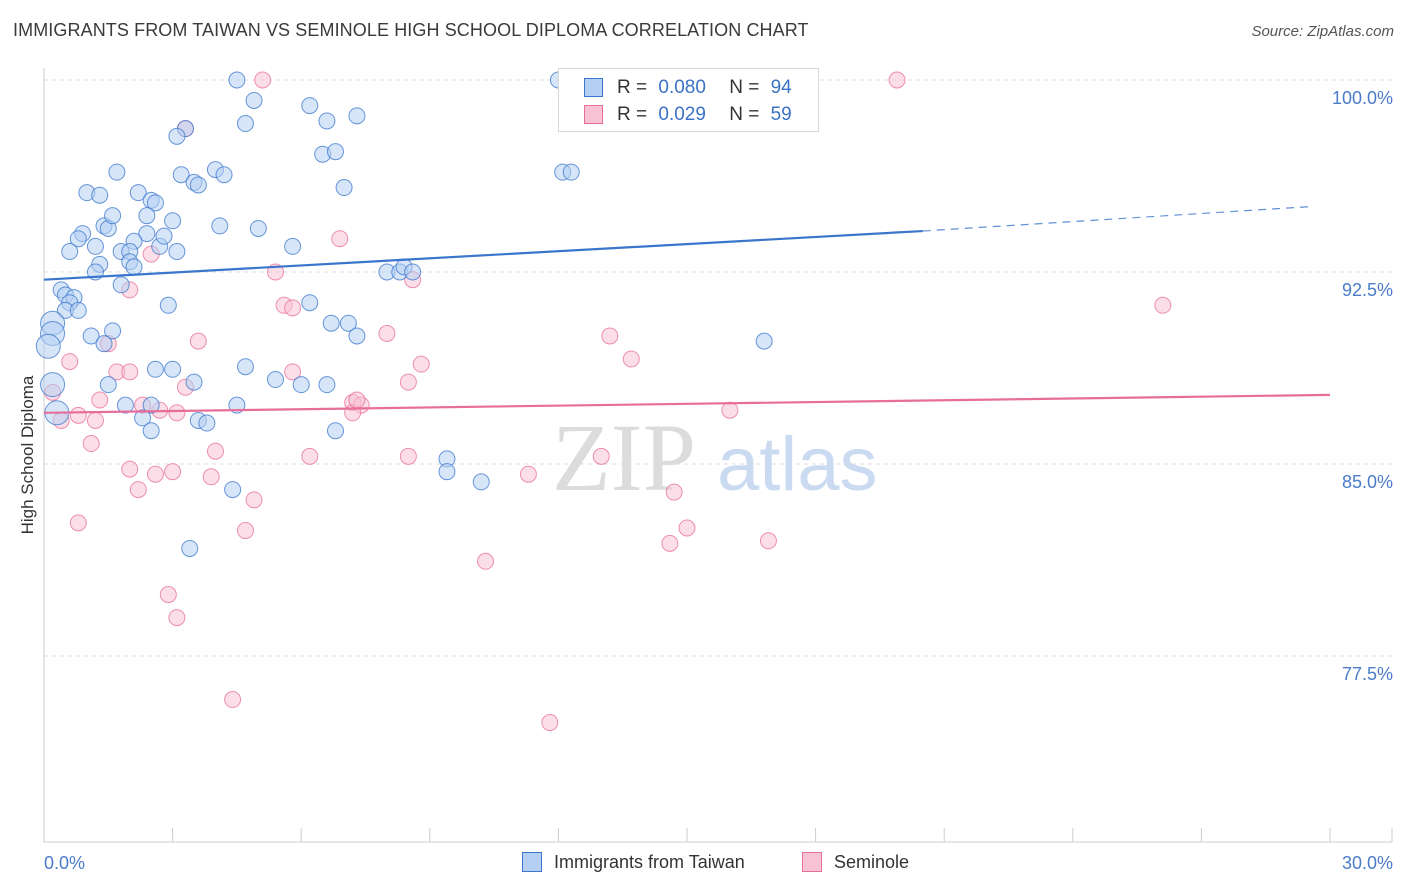 The width and height of the screenshot is (1406, 892). I want to click on watermark-atlas: atlas, so click(797, 464).